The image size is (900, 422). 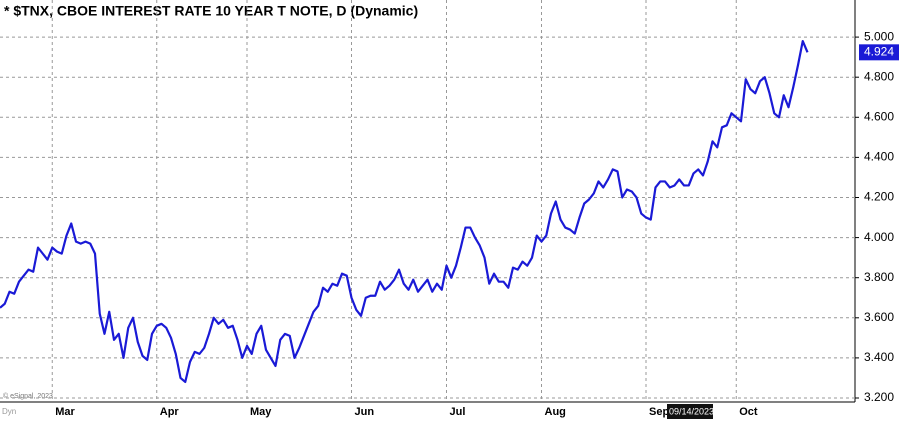 What do you see at coordinates (365, 412) in the screenshot?
I see `x-tick-label: Jun` at bounding box center [365, 412].